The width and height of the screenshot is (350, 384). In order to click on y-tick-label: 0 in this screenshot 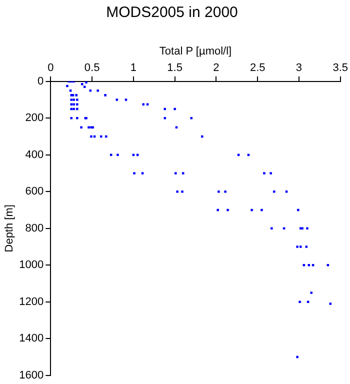, I will do `click(41, 81)`.